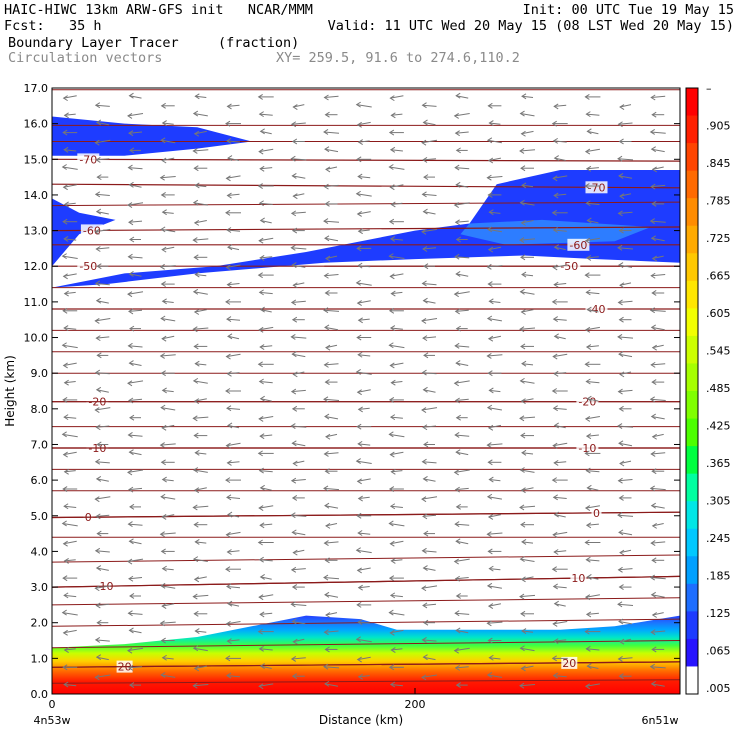 The width and height of the screenshot is (740, 740). What do you see at coordinates (718, 688) in the screenshot?
I see `colorbar-label: .005` at bounding box center [718, 688].